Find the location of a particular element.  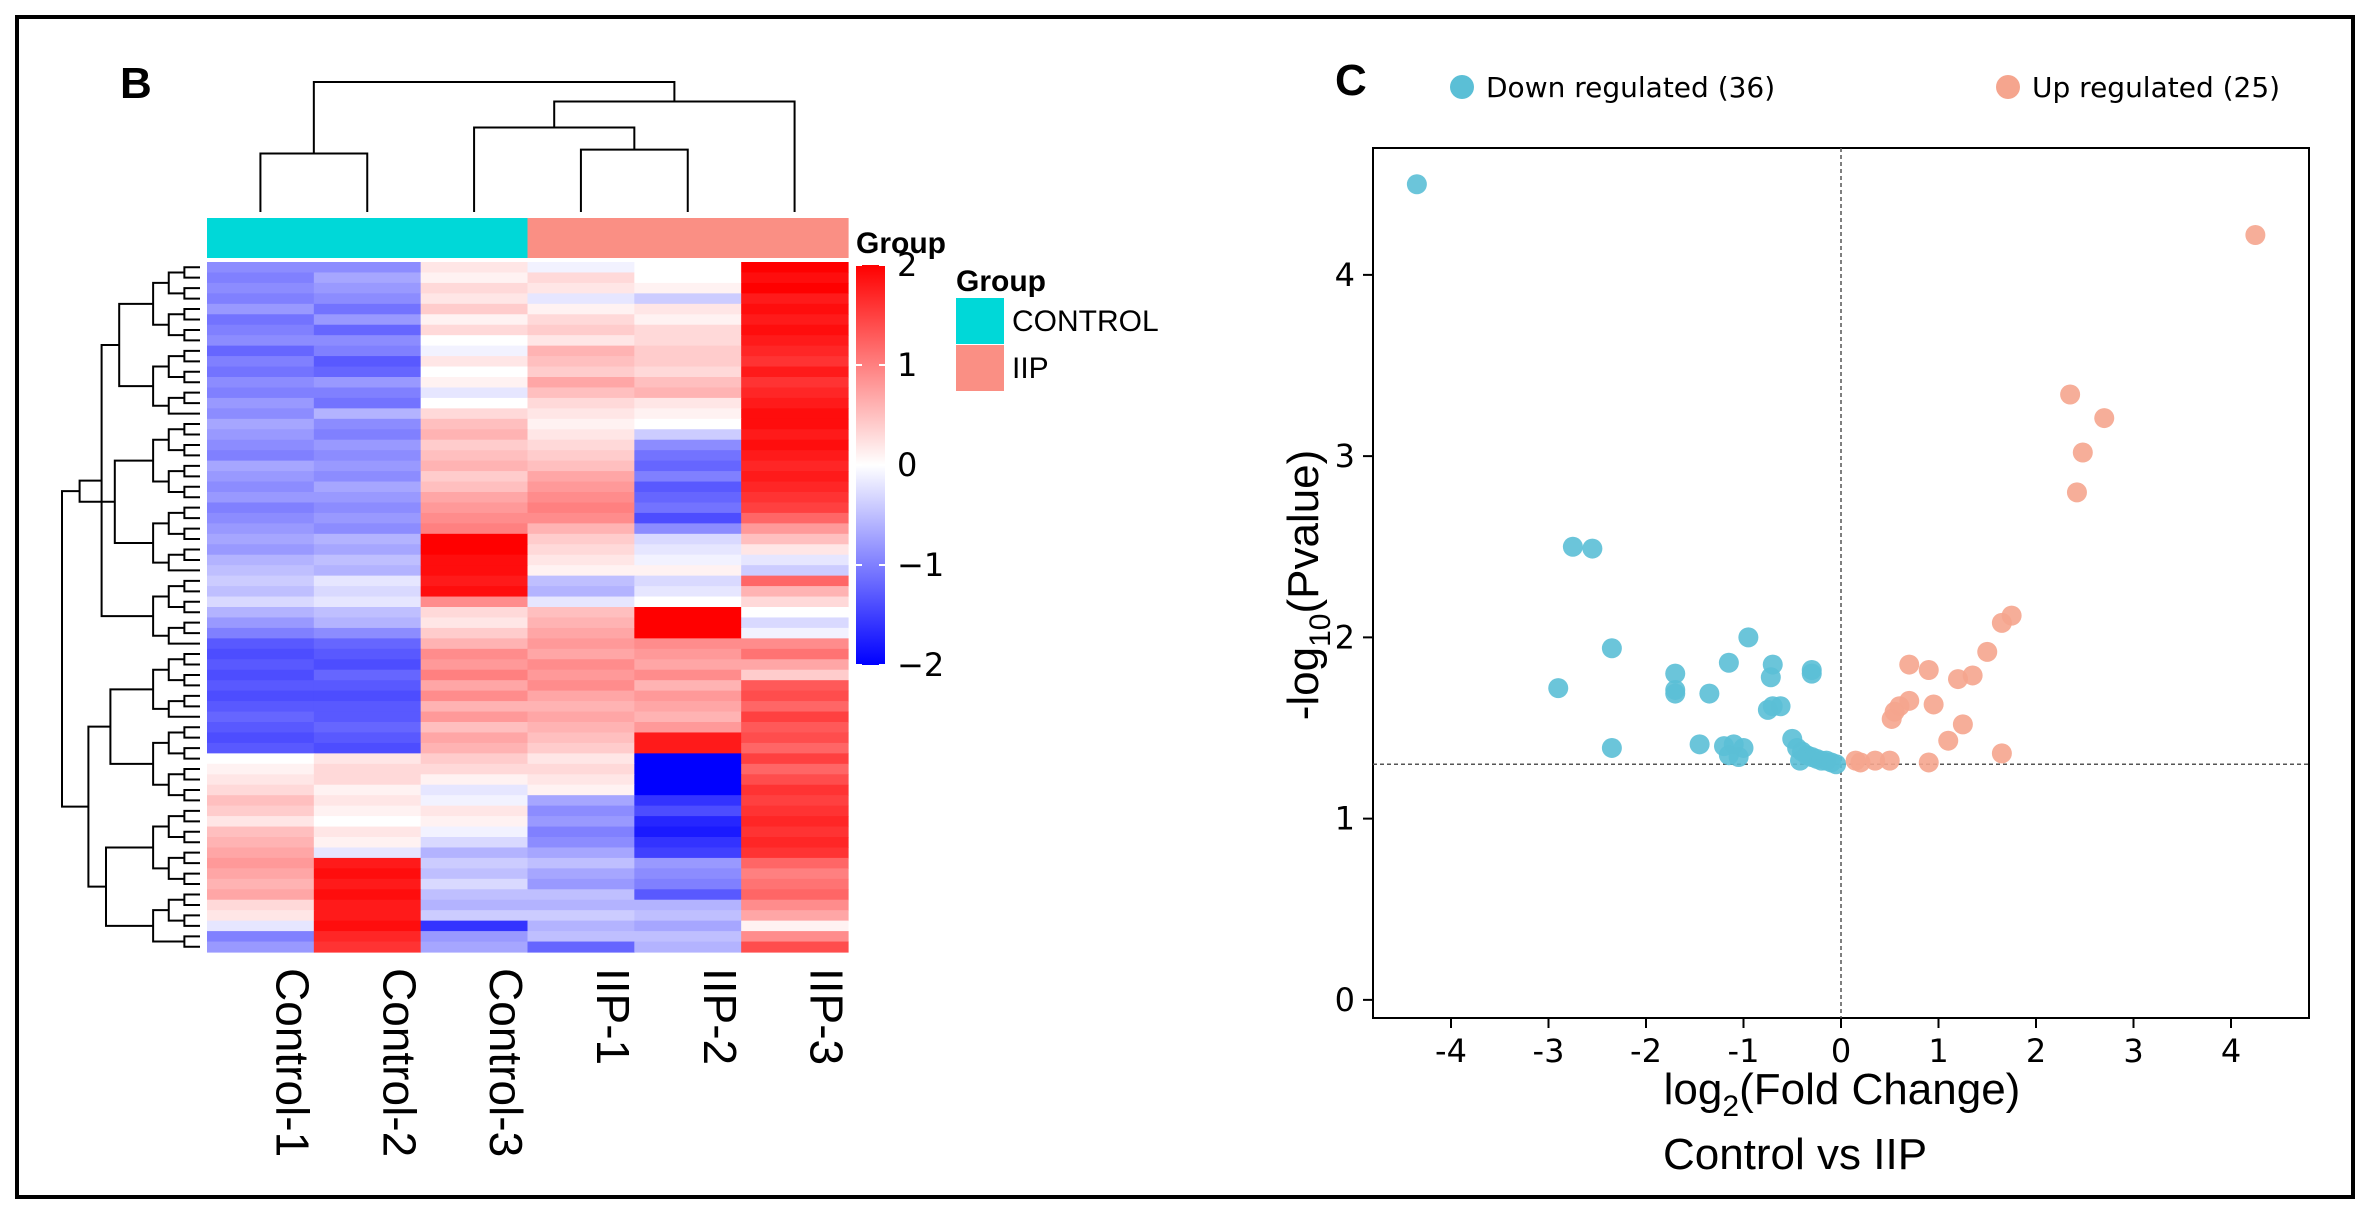

y-tick-label: 4 is located at coordinates (1345, 275).